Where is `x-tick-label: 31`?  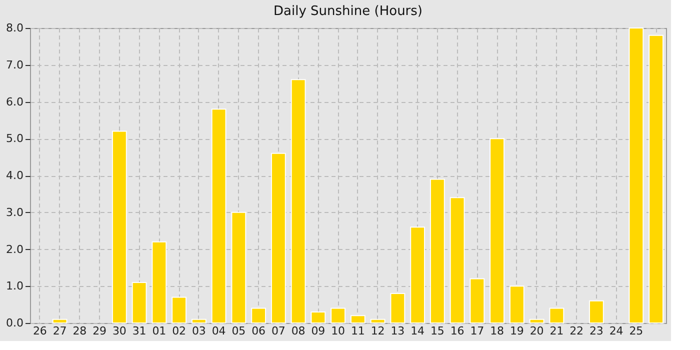
x-tick-label: 31 is located at coordinates (139, 331).